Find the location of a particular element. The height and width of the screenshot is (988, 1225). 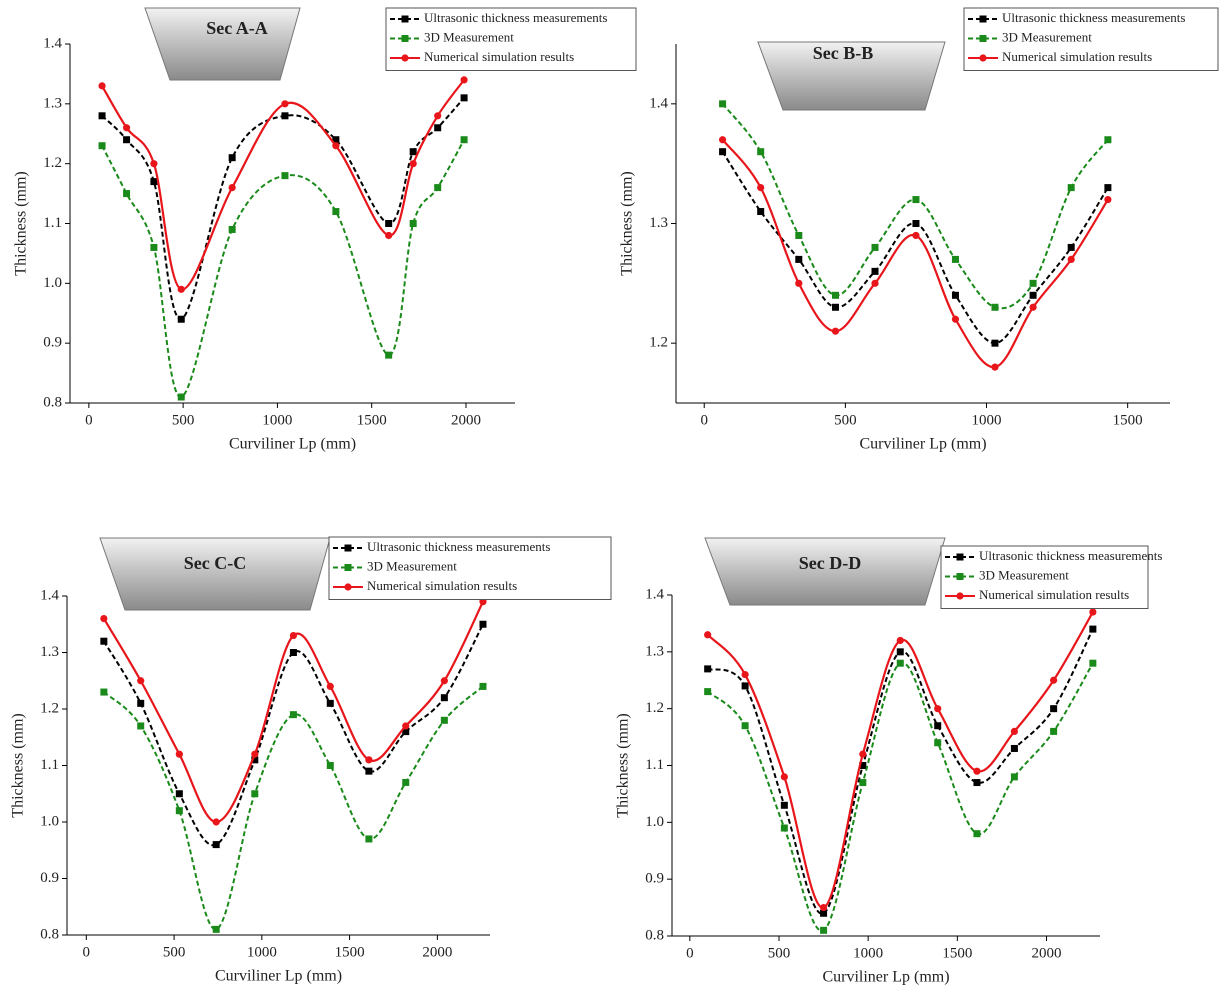

section-title: Sec C-C is located at coordinates (215, 563).